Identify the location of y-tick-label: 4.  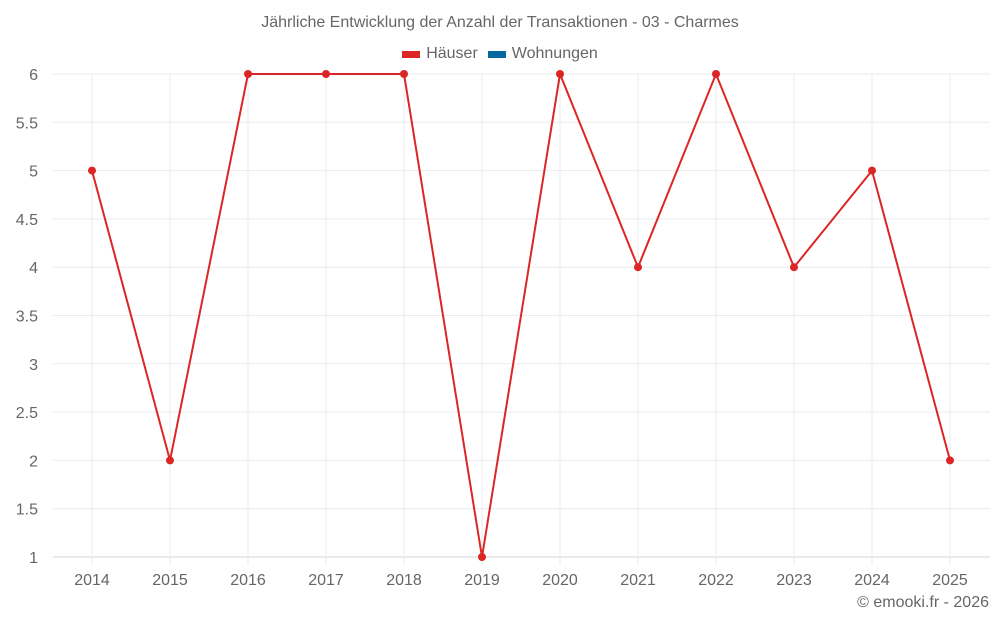
(33, 268).